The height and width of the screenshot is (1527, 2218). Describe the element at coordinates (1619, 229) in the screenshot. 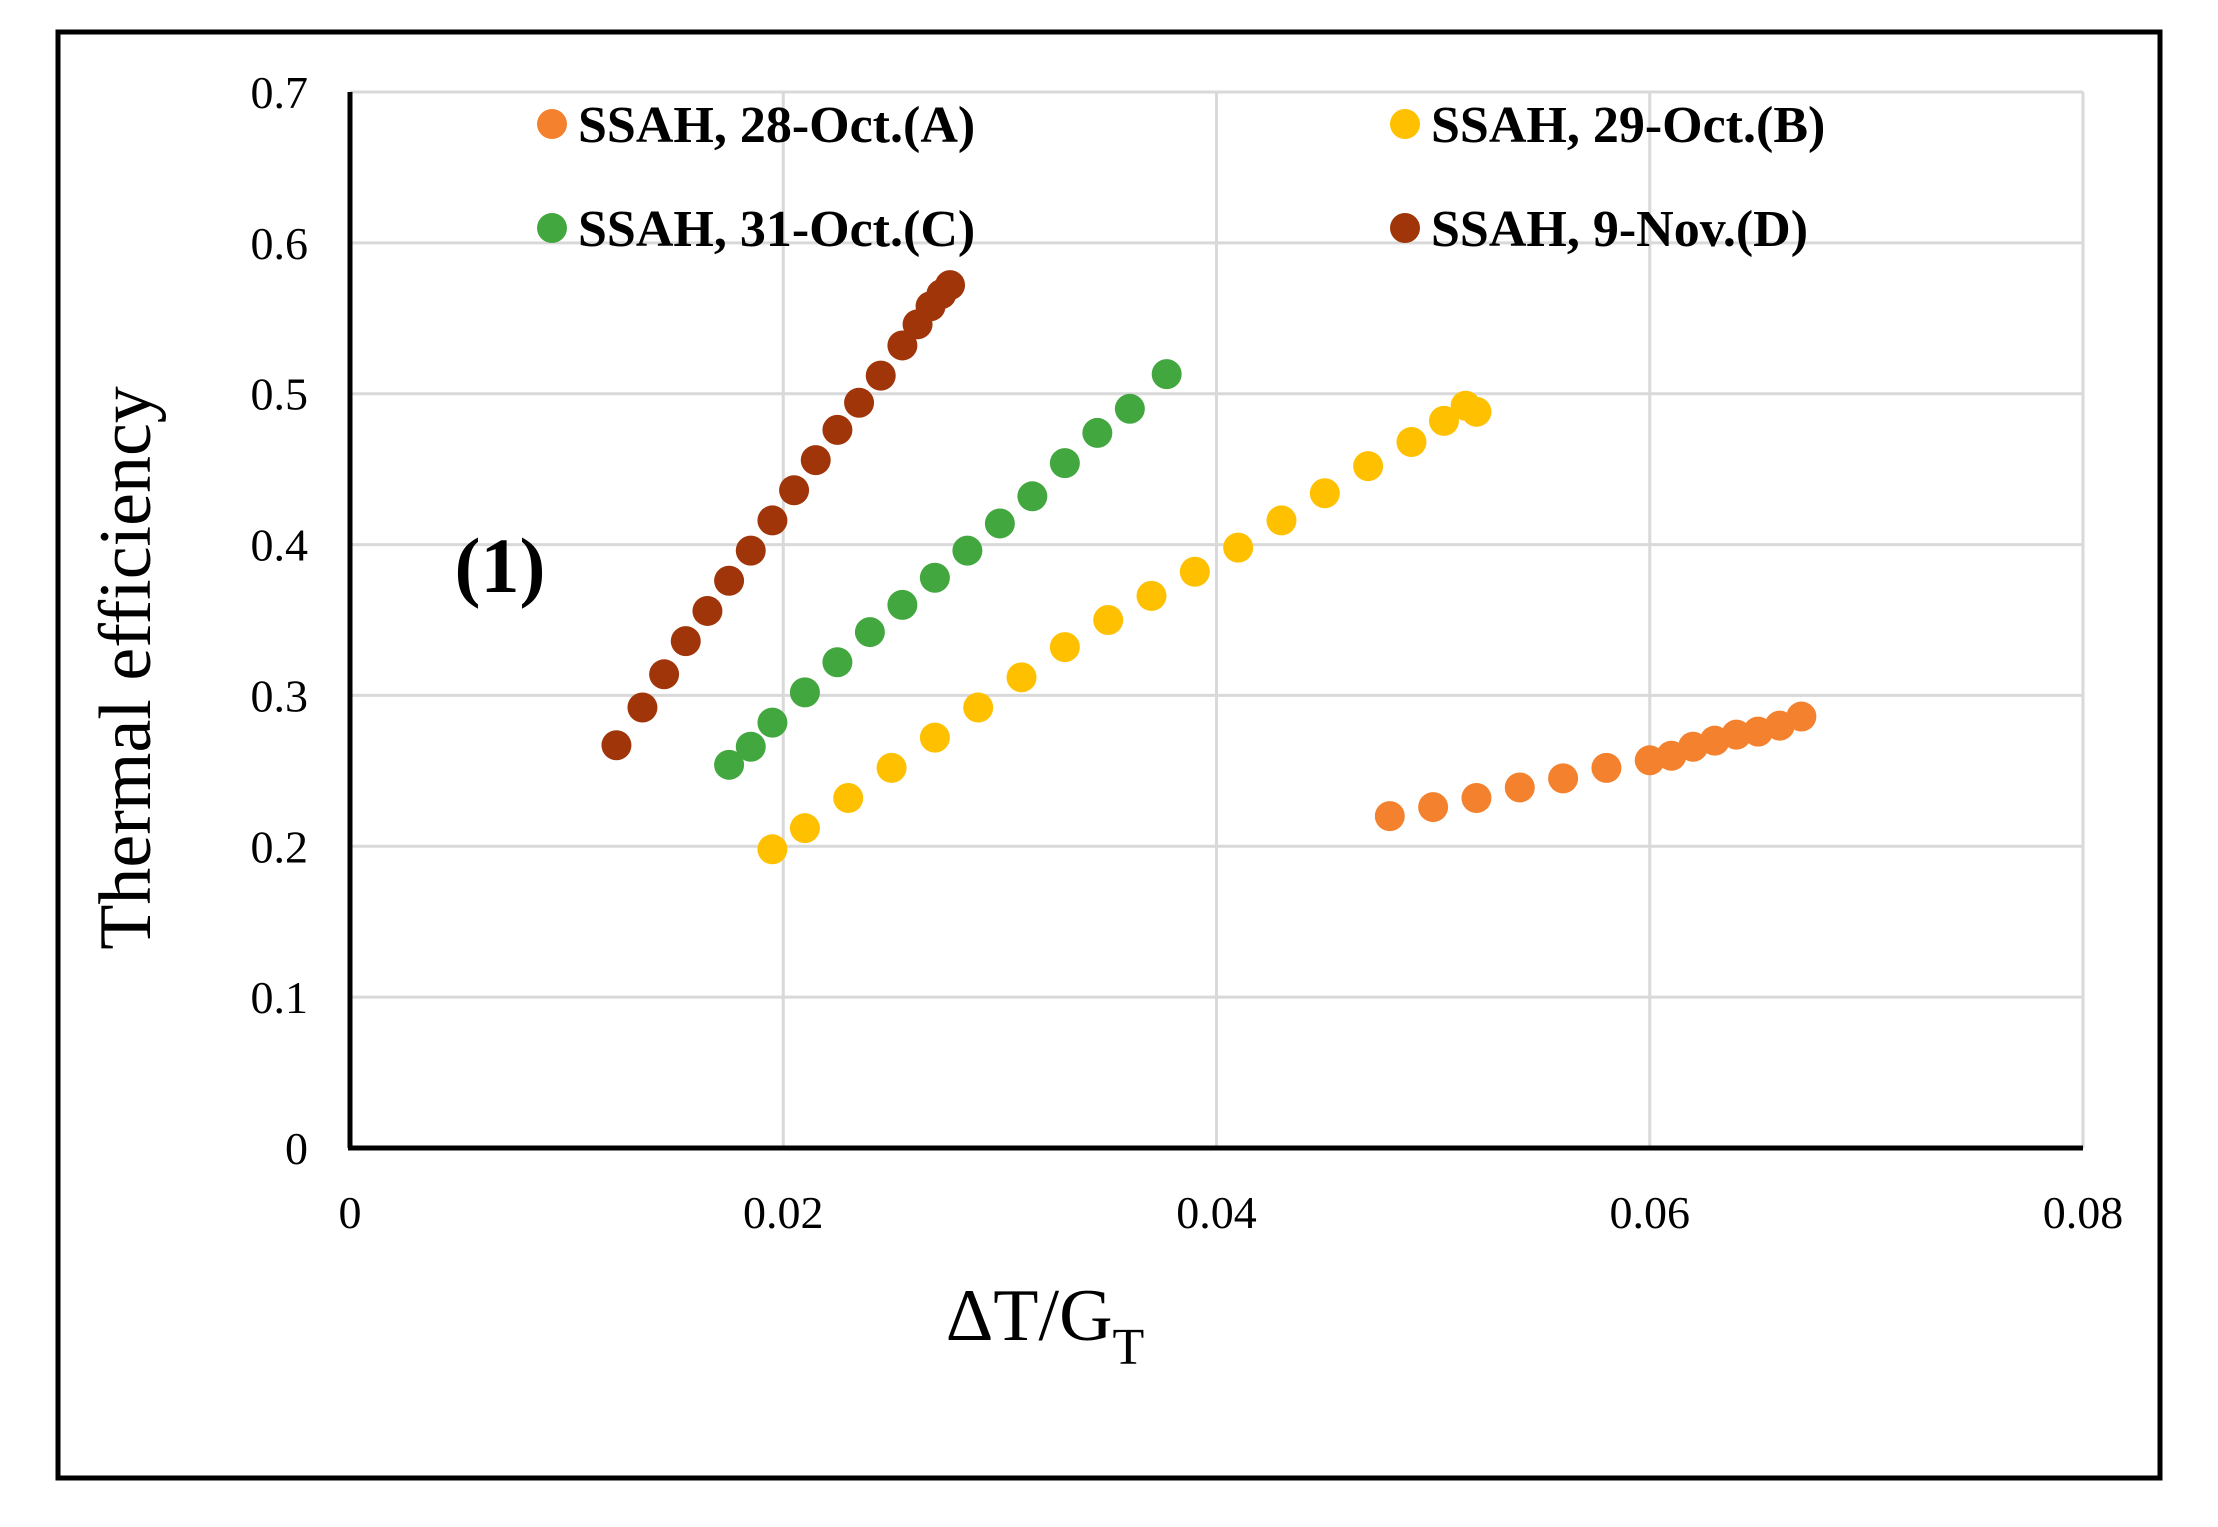

I see `legend-label: SSAH, 9-Nov.(D)` at that location.